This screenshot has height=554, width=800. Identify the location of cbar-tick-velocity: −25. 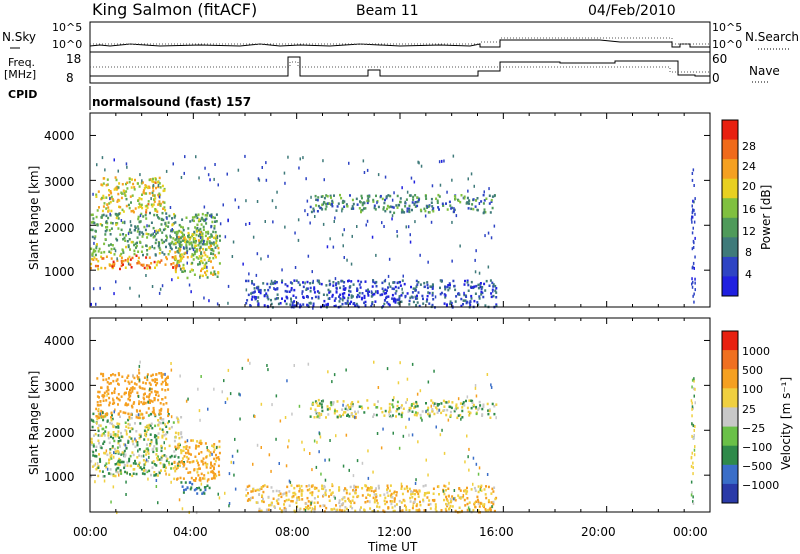
(753, 428).